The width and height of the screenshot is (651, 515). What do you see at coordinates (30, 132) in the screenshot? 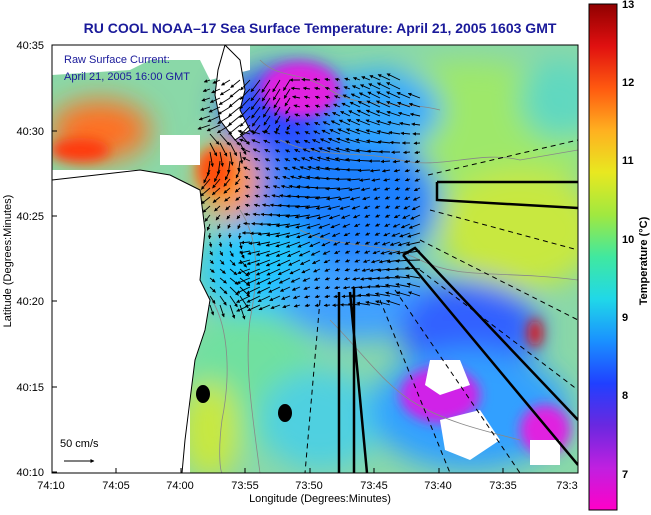
I see `y-tick-label: 40:30` at bounding box center [30, 132].